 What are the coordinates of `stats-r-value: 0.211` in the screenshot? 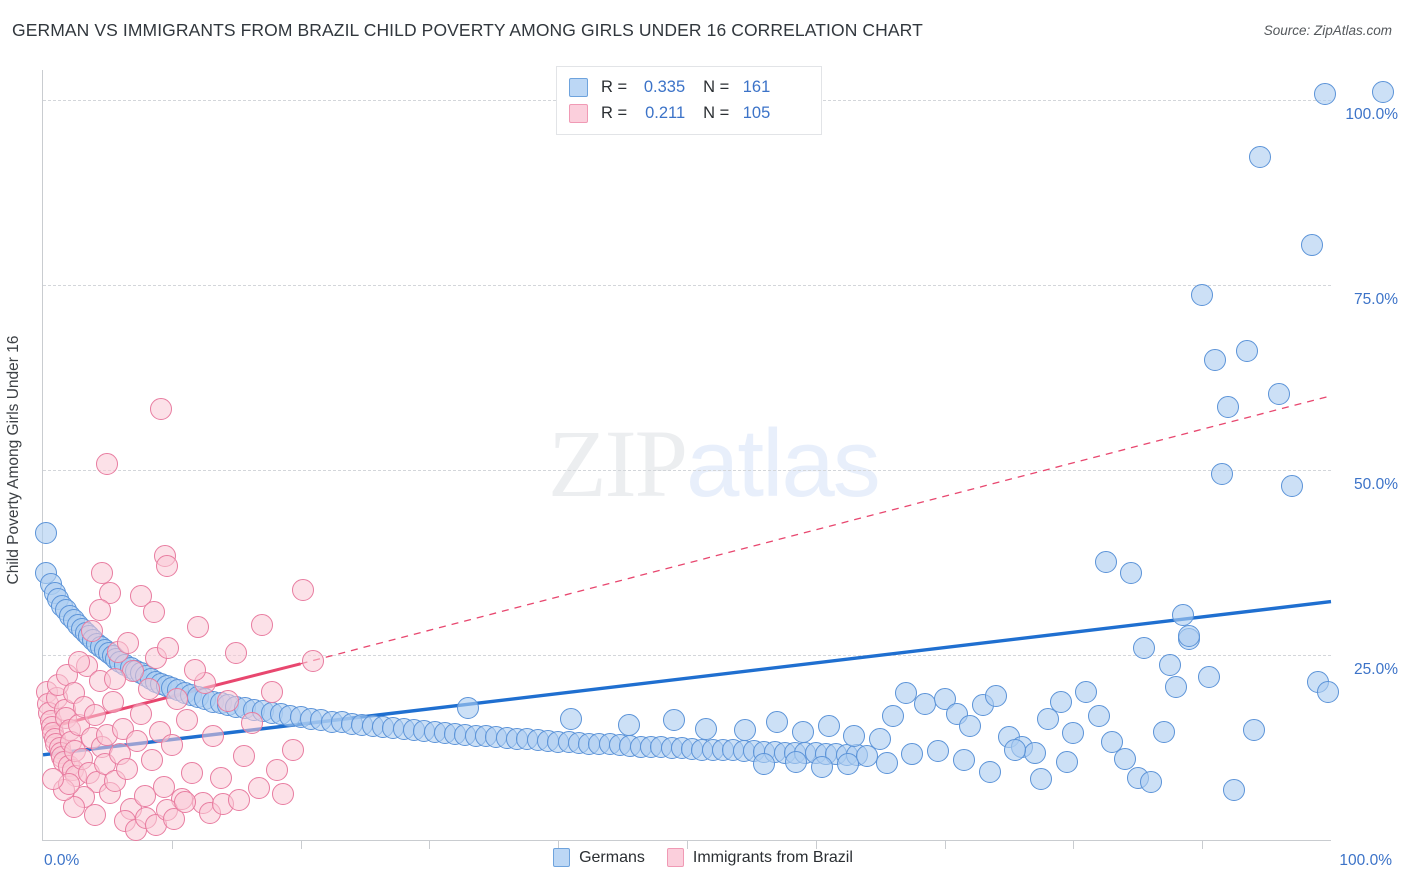 It's located at (665, 112).